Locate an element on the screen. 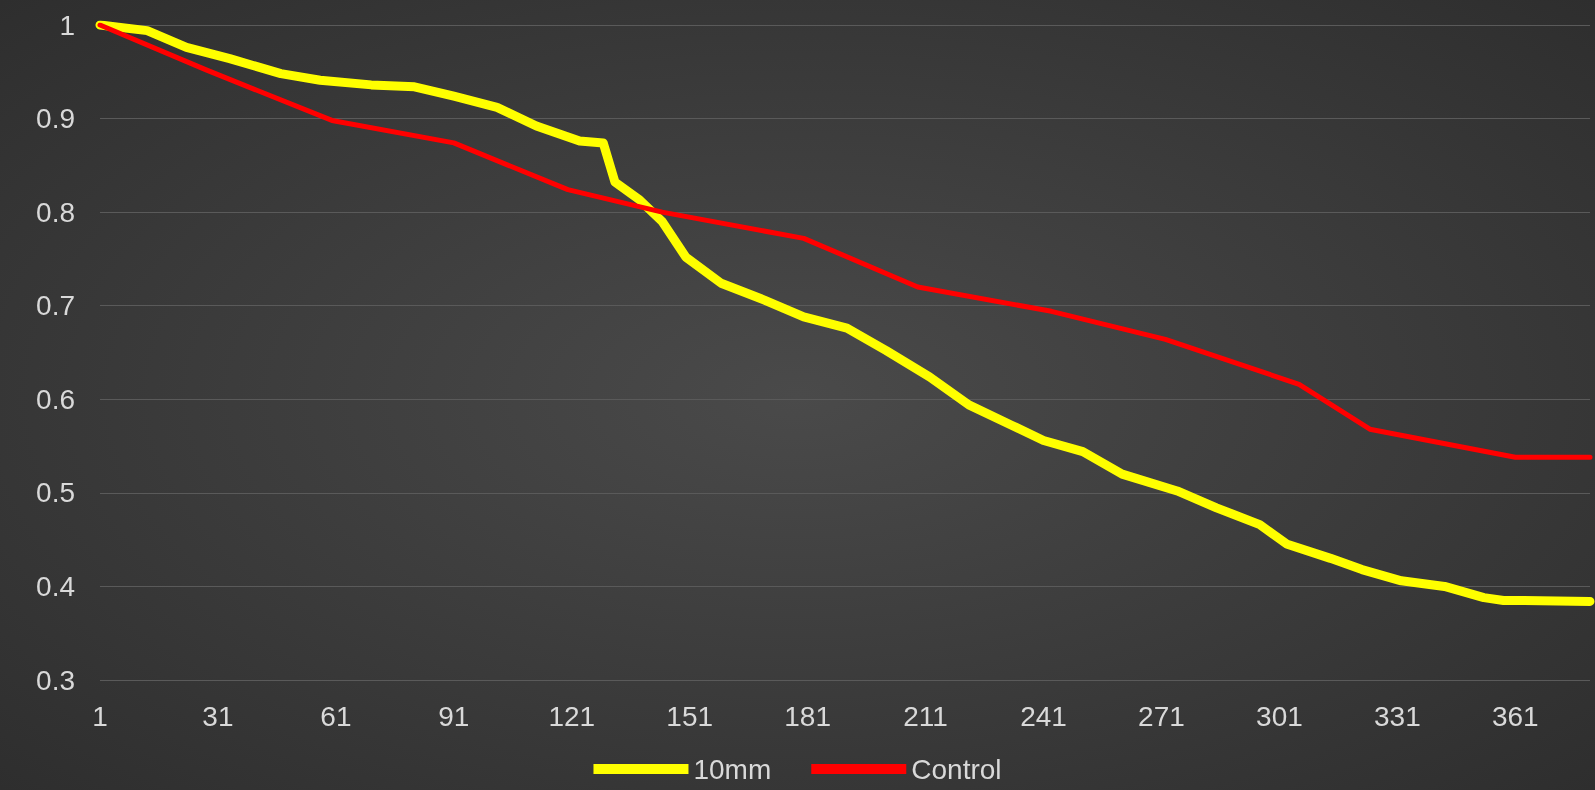 This screenshot has width=1595, height=790. y-tick-label: 0.3 is located at coordinates (55, 680).